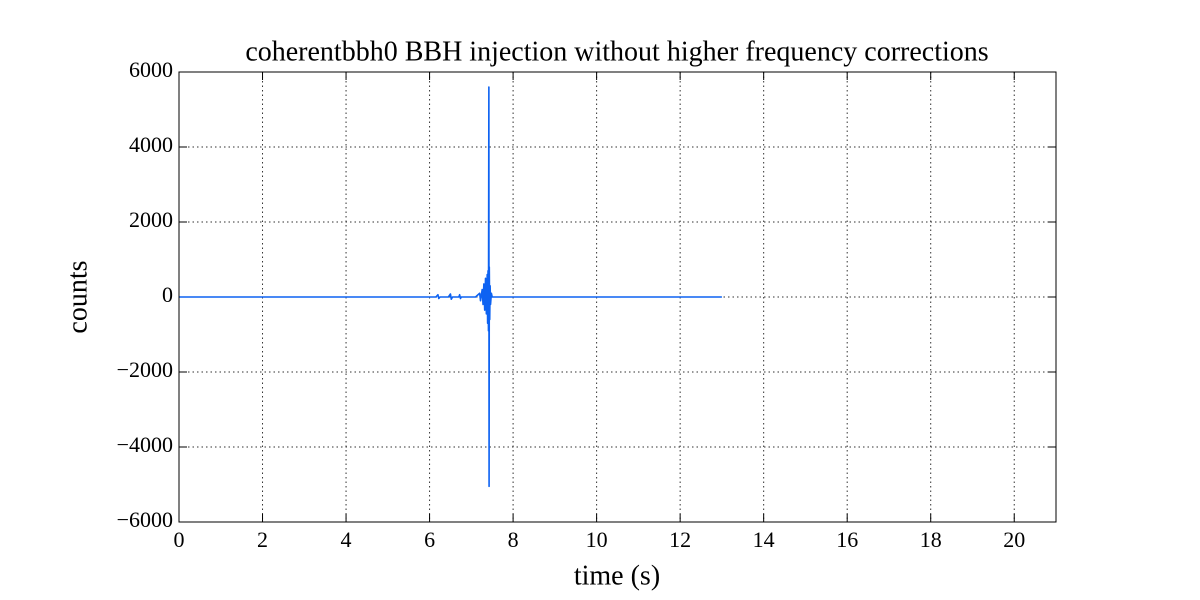 Image resolution: width=1200 pixels, height=600 pixels. I want to click on y-tick-label: 6000, so click(151, 69).